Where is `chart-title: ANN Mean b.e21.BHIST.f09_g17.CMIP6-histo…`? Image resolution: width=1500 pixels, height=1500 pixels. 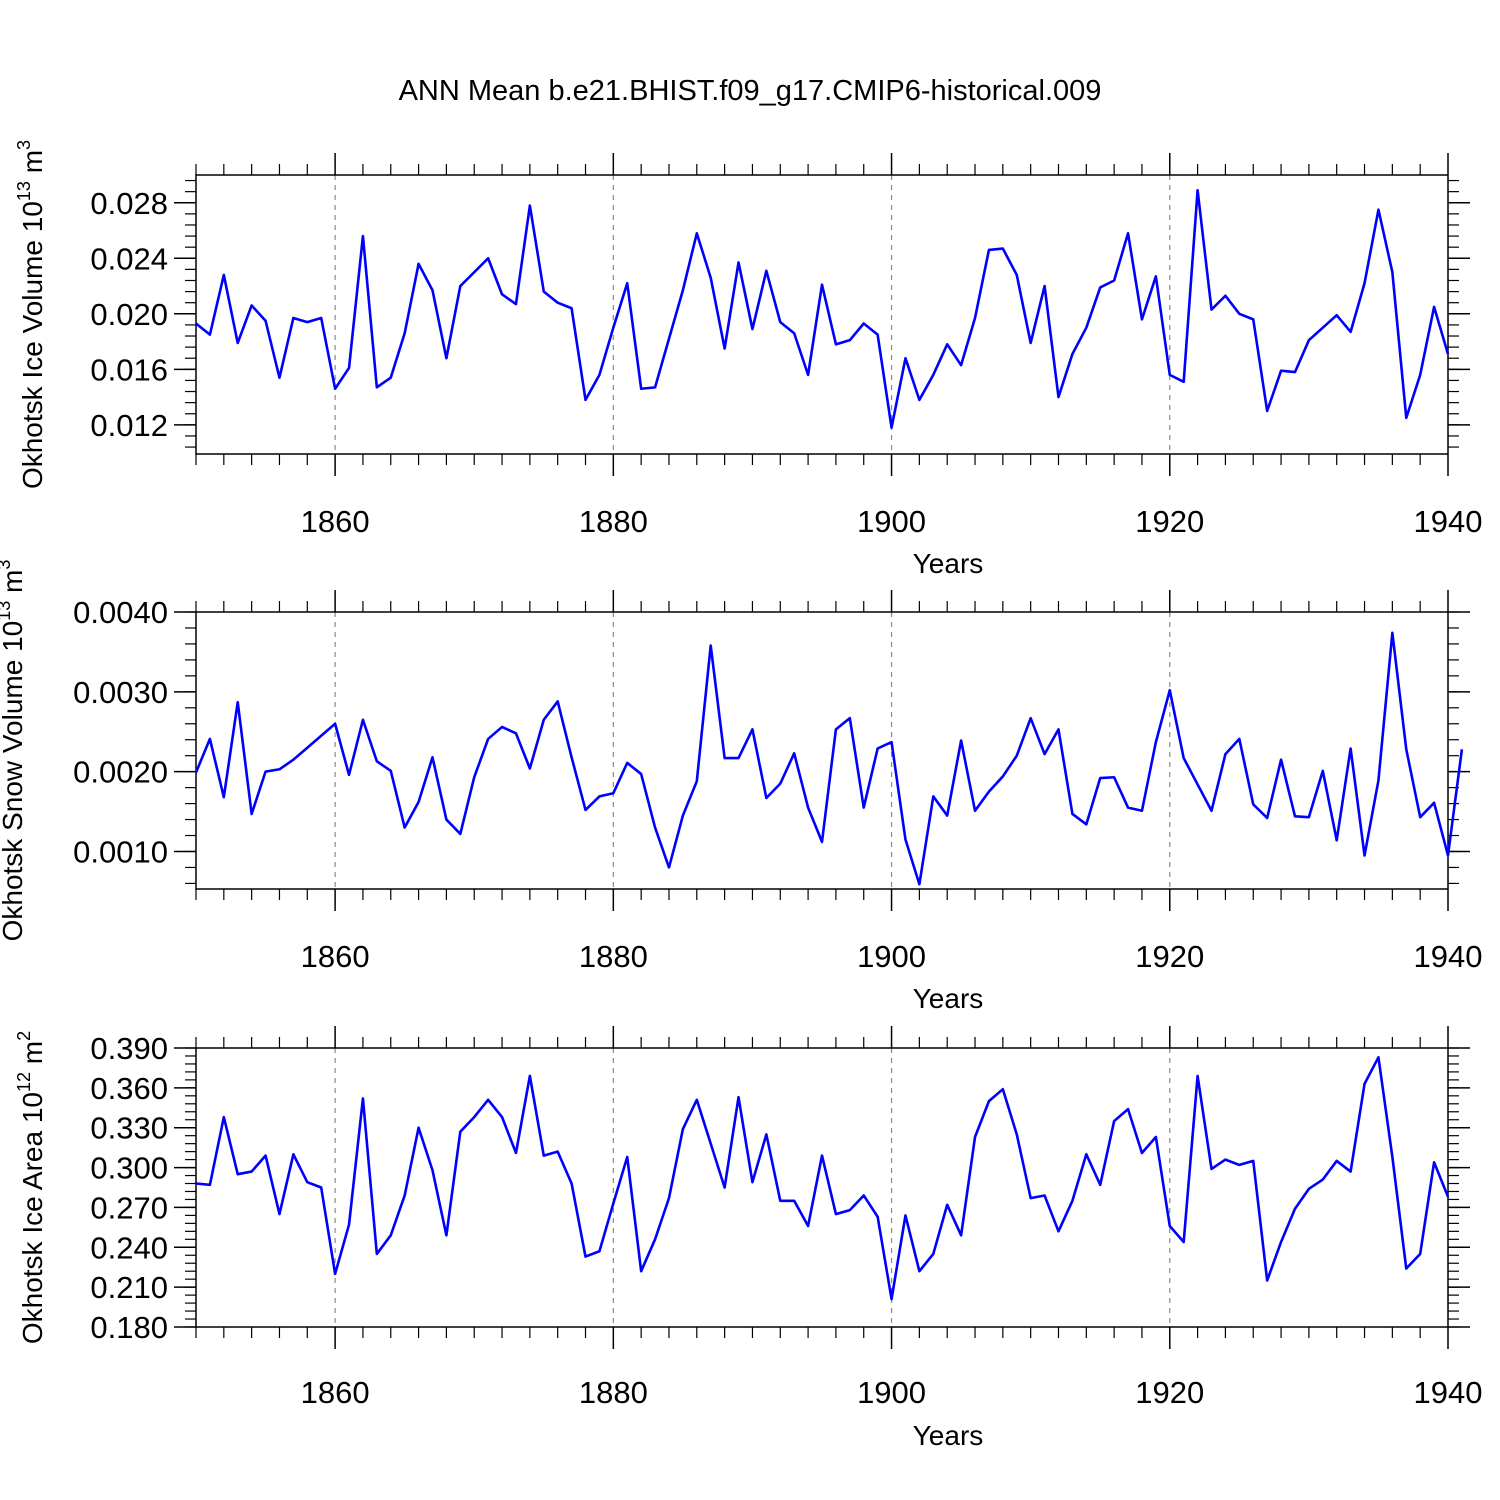
chart-title: ANN Mean b.e21.BHIST.f09_g17.CMIP6-histo… is located at coordinates (750, 91).